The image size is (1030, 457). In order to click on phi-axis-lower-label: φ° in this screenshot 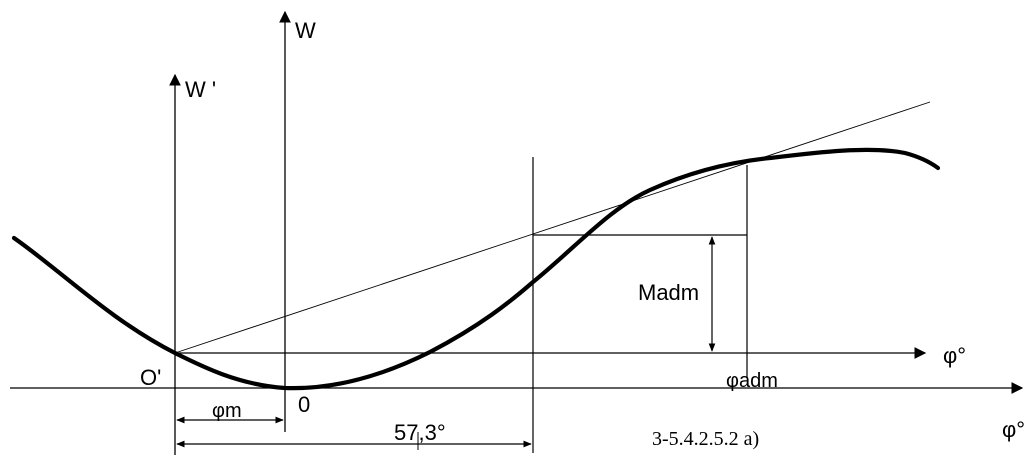, I will do `click(1013, 429)`.